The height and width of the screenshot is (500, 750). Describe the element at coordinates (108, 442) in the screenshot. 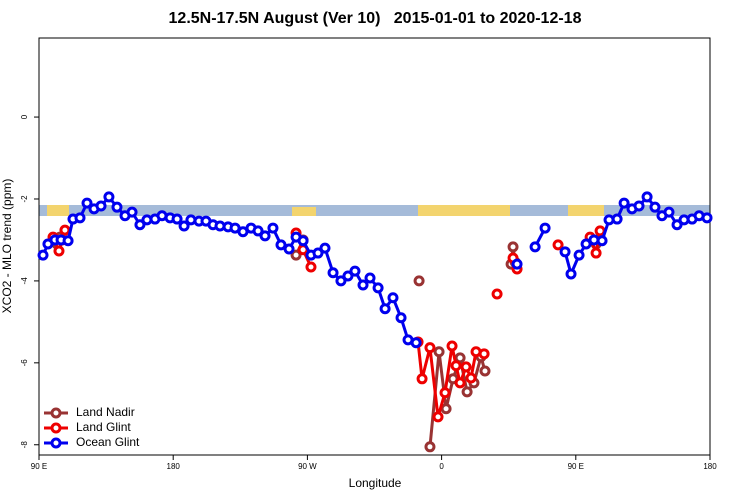

I see `legend-label: Ocean Glint` at that location.